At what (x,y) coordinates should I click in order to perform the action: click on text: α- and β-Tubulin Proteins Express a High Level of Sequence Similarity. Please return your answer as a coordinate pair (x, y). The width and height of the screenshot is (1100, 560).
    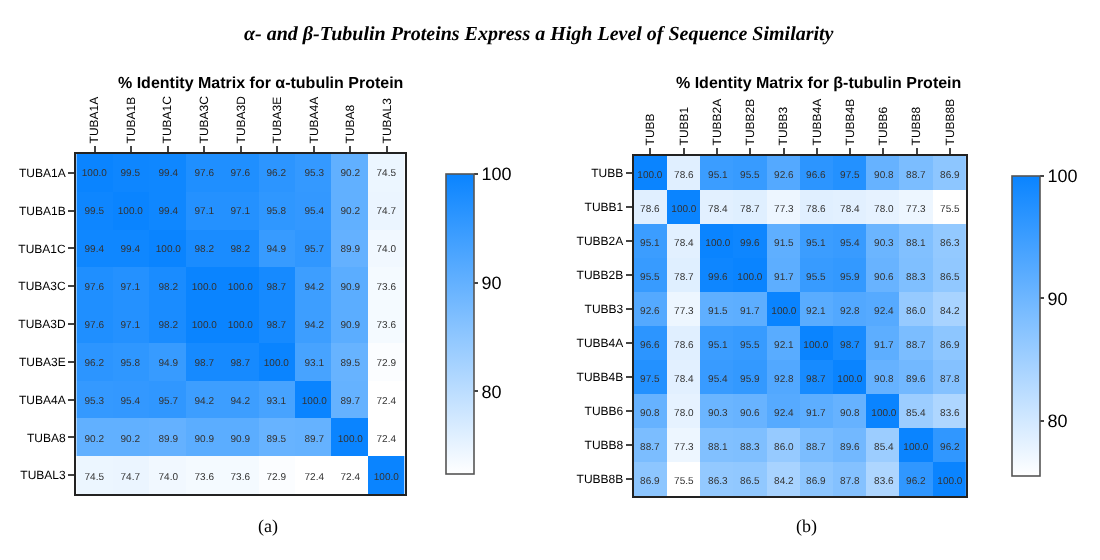
    Looking at the image, I should click on (539, 35).